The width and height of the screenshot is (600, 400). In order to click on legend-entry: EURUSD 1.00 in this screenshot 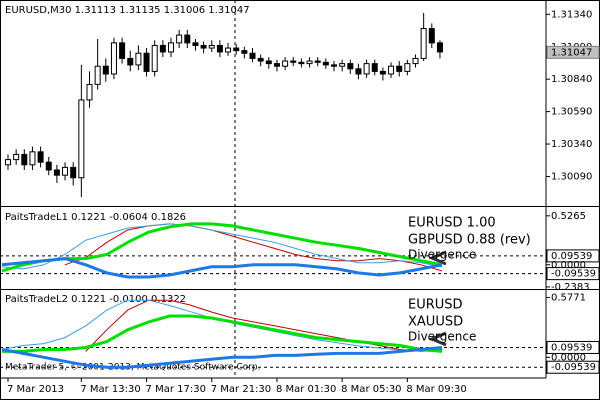, I will do `click(452, 223)`.